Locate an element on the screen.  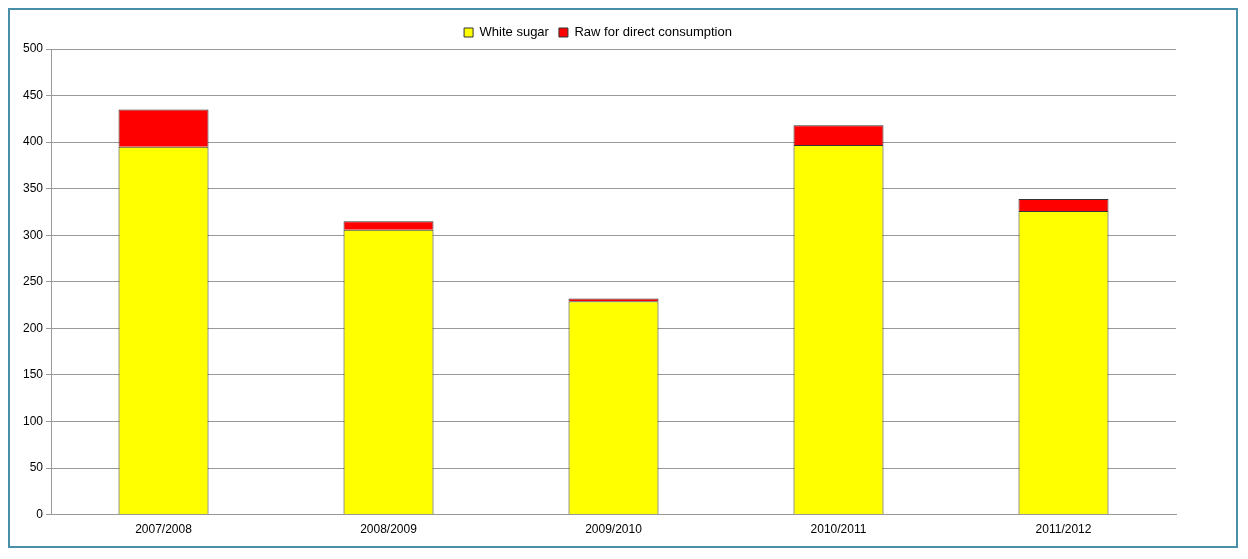
x-tick-label: 2008/2009 is located at coordinates (389, 529).